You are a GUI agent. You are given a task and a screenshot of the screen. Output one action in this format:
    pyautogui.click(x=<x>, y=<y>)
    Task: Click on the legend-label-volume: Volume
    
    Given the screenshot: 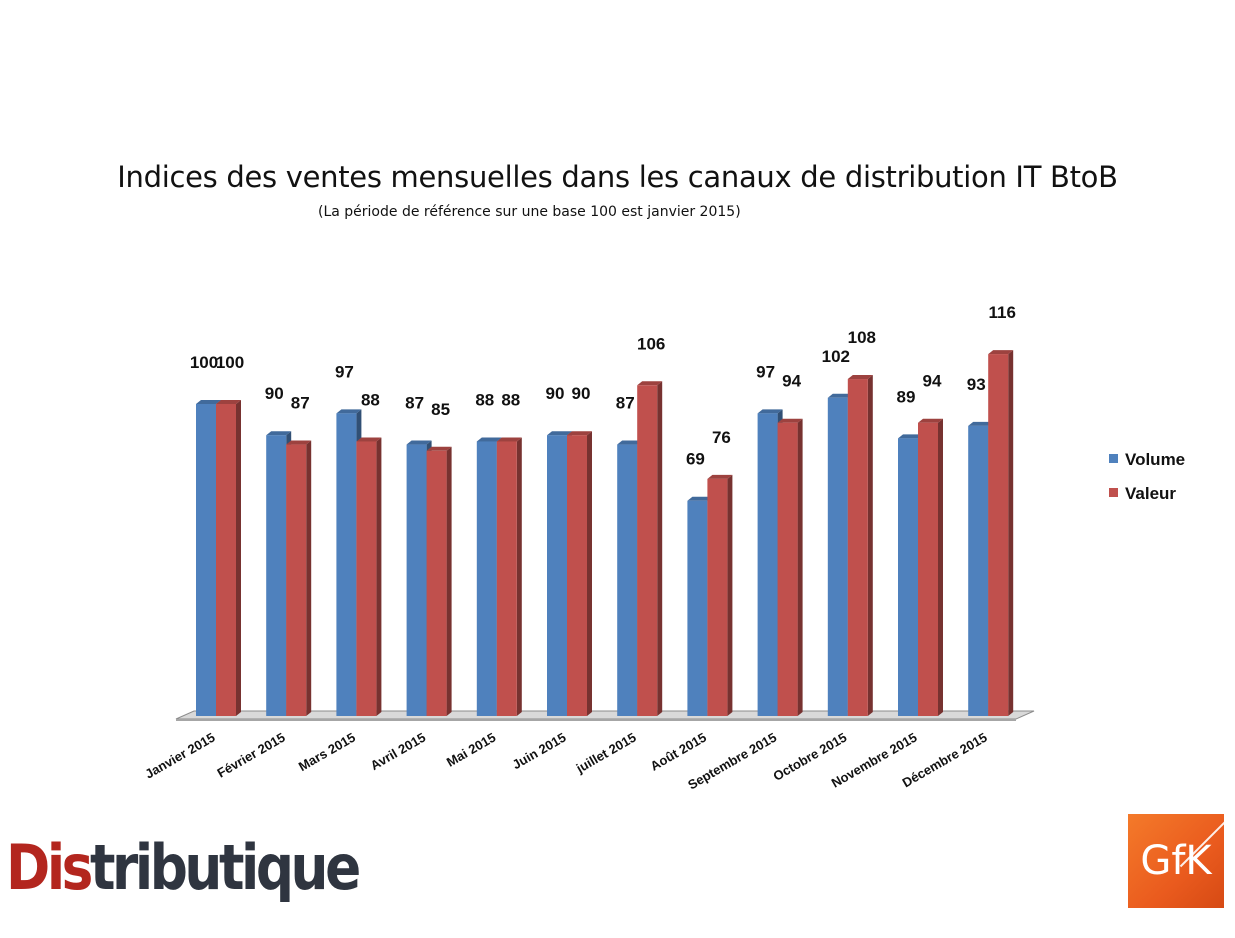 What is the action you would take?
    pyautogui.click(x=1155, y=459)
    